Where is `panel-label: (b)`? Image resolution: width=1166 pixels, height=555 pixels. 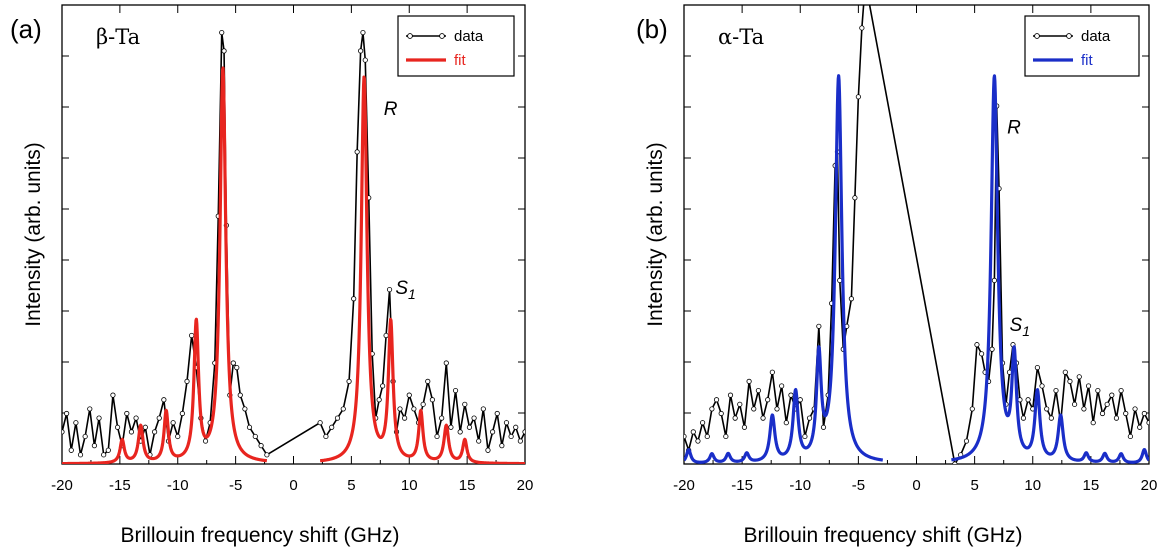
panel-label: (b) is located at coordinates (652, 29).